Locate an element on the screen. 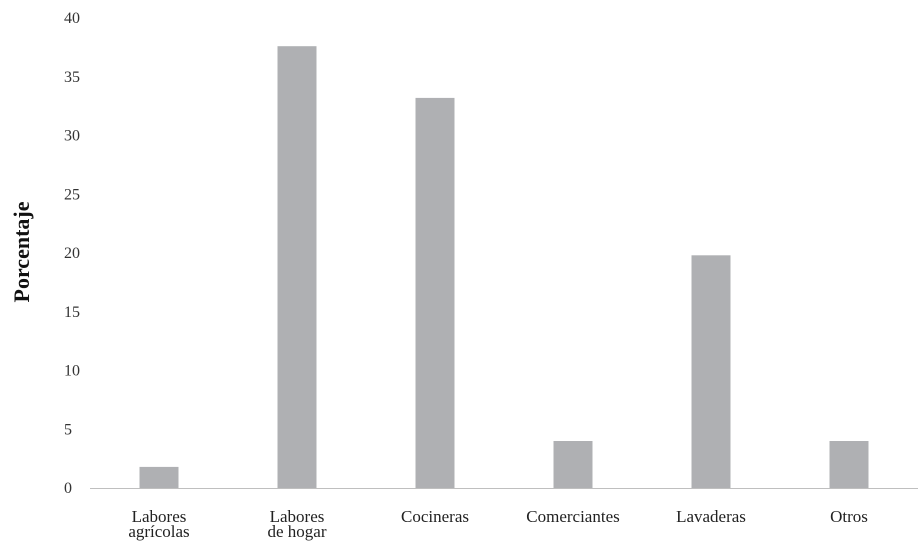 The width and height of the screenshot is (920, 542). y-tick-label: 0 is located at coordinates (68, 488).